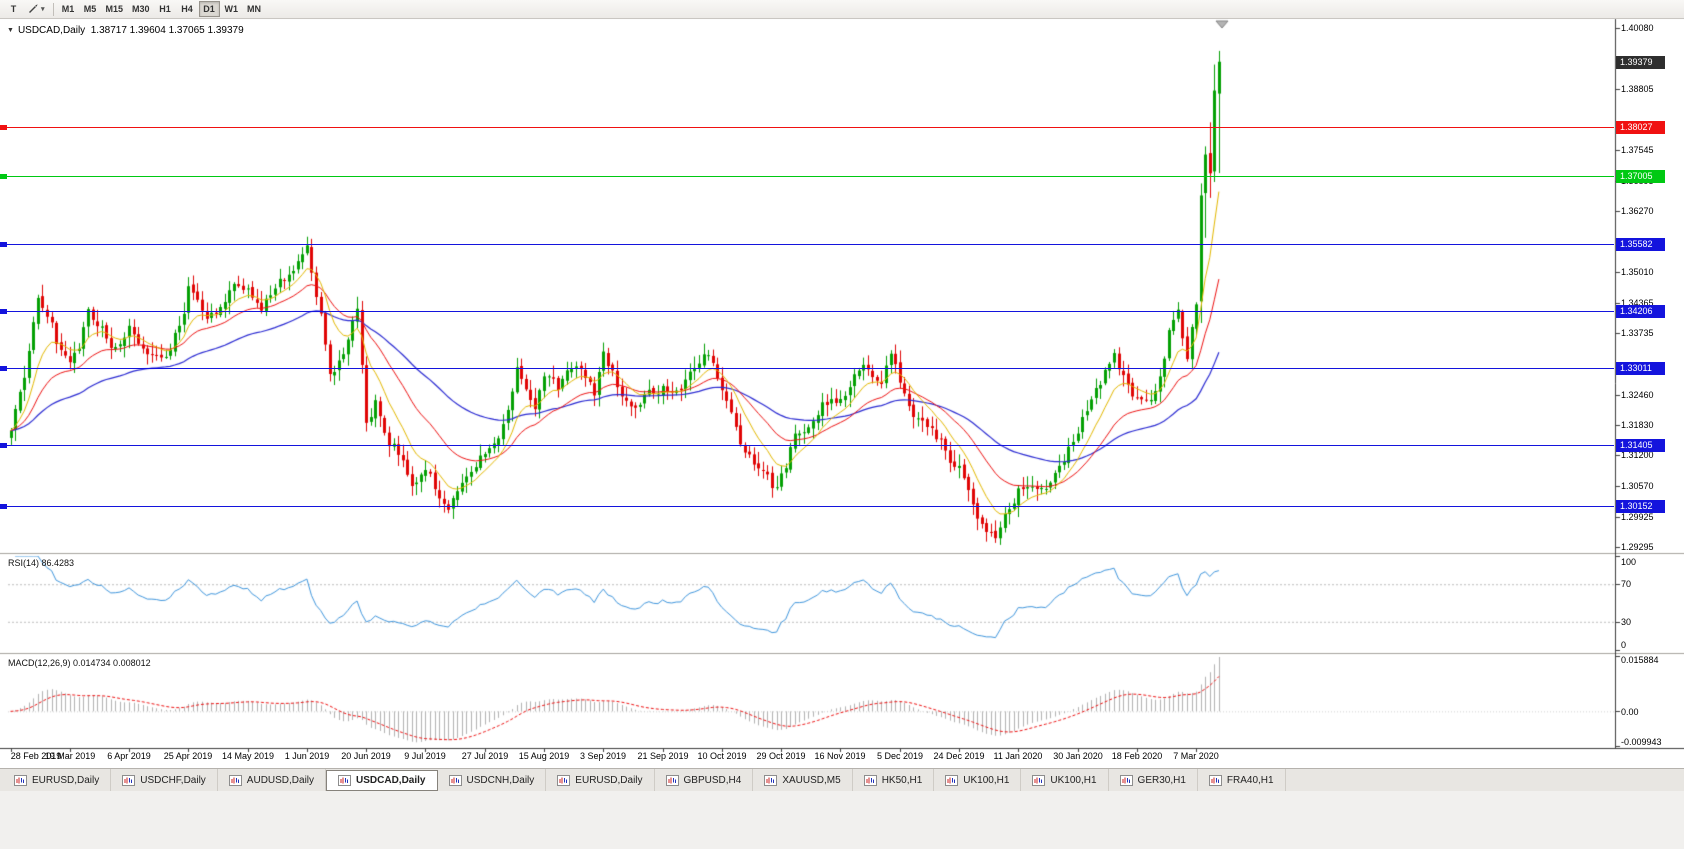 The height and width of the screenshot is (849, 1684). I want to click on price-line-badge: 1.37005, so click(1640, 176).